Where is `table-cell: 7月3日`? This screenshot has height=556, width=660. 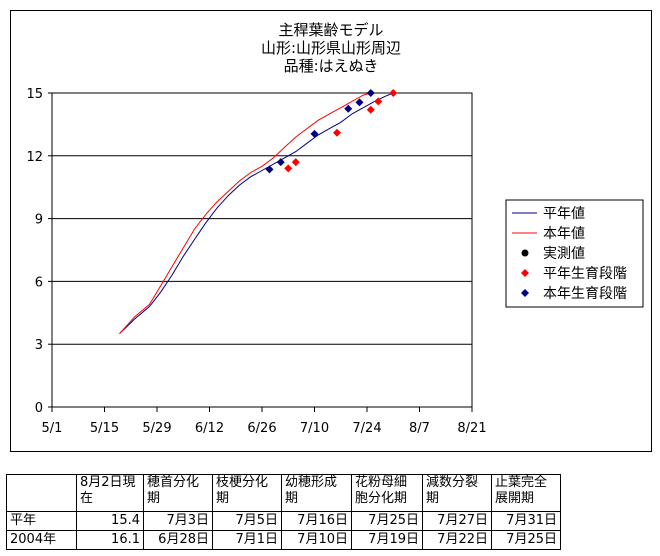 table-cell: 7月3日 is located at coordinates (178, 521).